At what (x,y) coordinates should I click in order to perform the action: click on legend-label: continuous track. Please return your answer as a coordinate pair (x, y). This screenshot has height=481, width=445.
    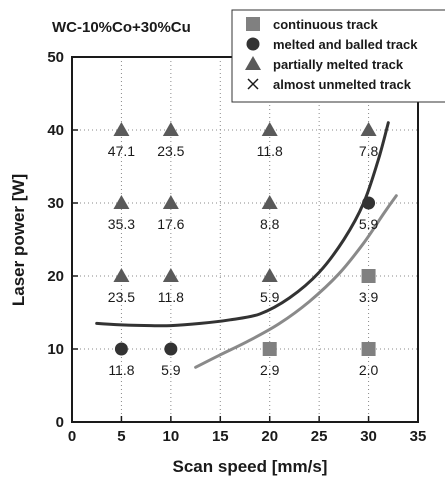
    Looking at the image, I should click on (326, 24).